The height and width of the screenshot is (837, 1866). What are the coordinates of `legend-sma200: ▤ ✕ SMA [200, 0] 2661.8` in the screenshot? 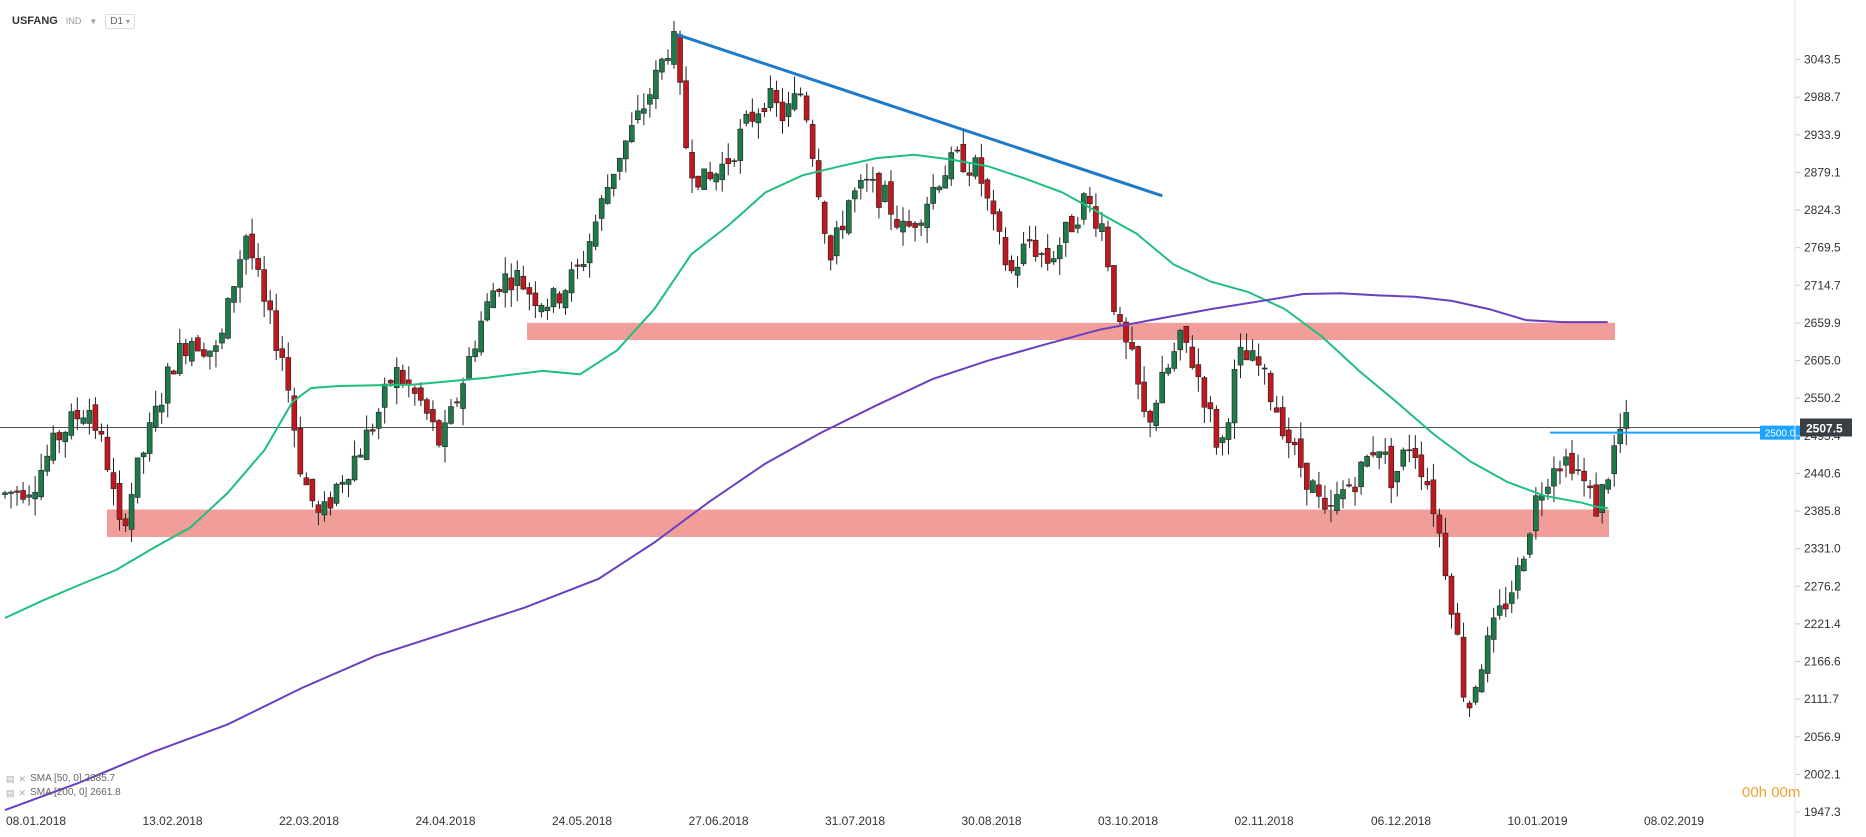 It's located at (63, 793).